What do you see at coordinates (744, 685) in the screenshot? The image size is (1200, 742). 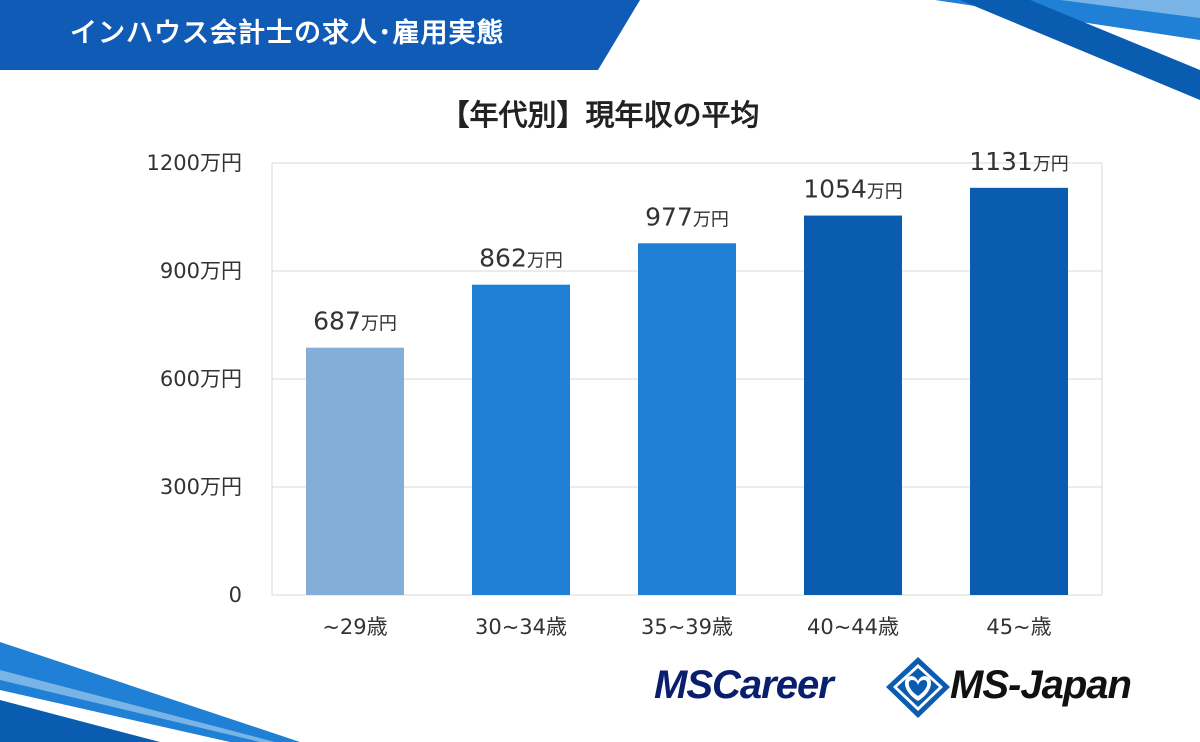 I see `mscareer-logo: MSCareer` at bounding box center [744, 685].